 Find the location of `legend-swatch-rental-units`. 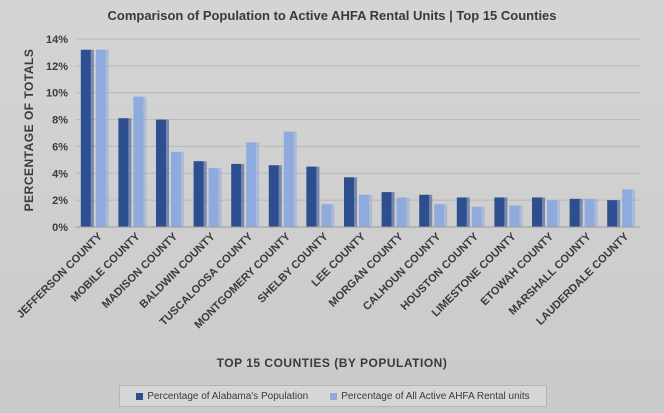

legend-swatch-rental-units is located at coordinates (334, 396).